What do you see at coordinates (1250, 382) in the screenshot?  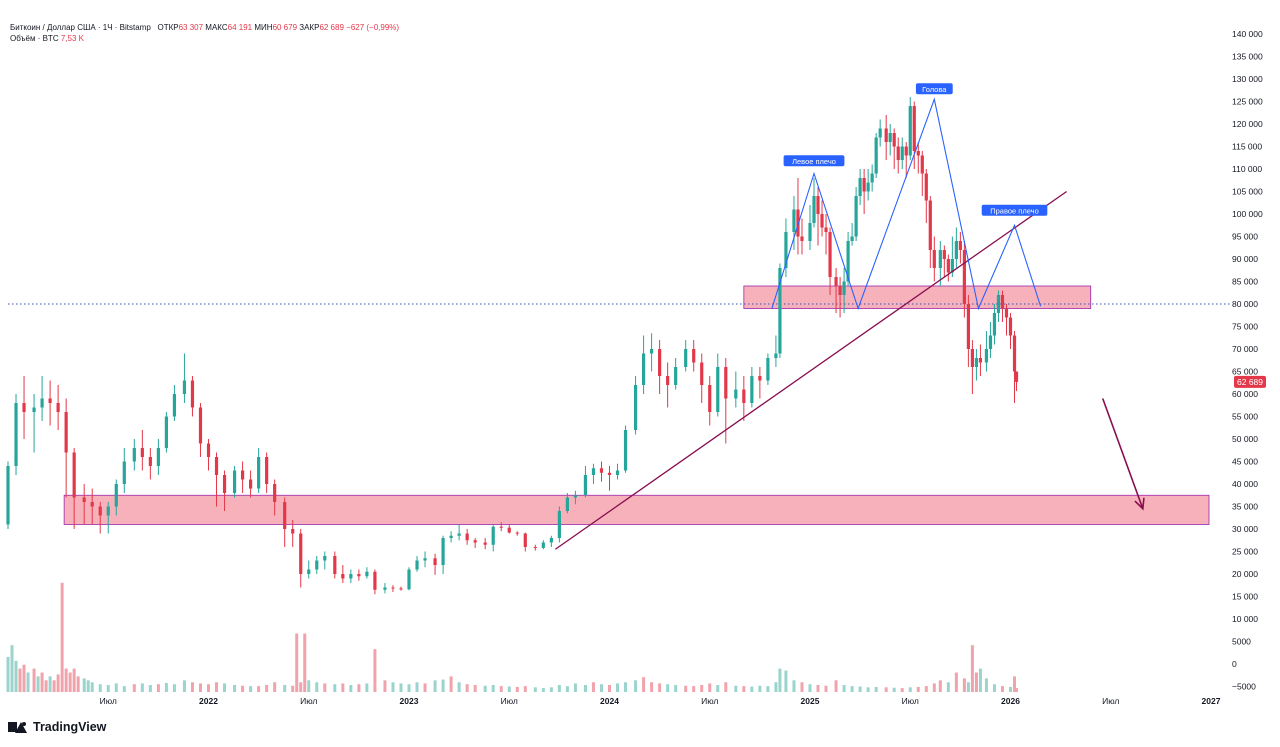 I see `last-price-label: 62 689` at bounding box center [1250, 382].